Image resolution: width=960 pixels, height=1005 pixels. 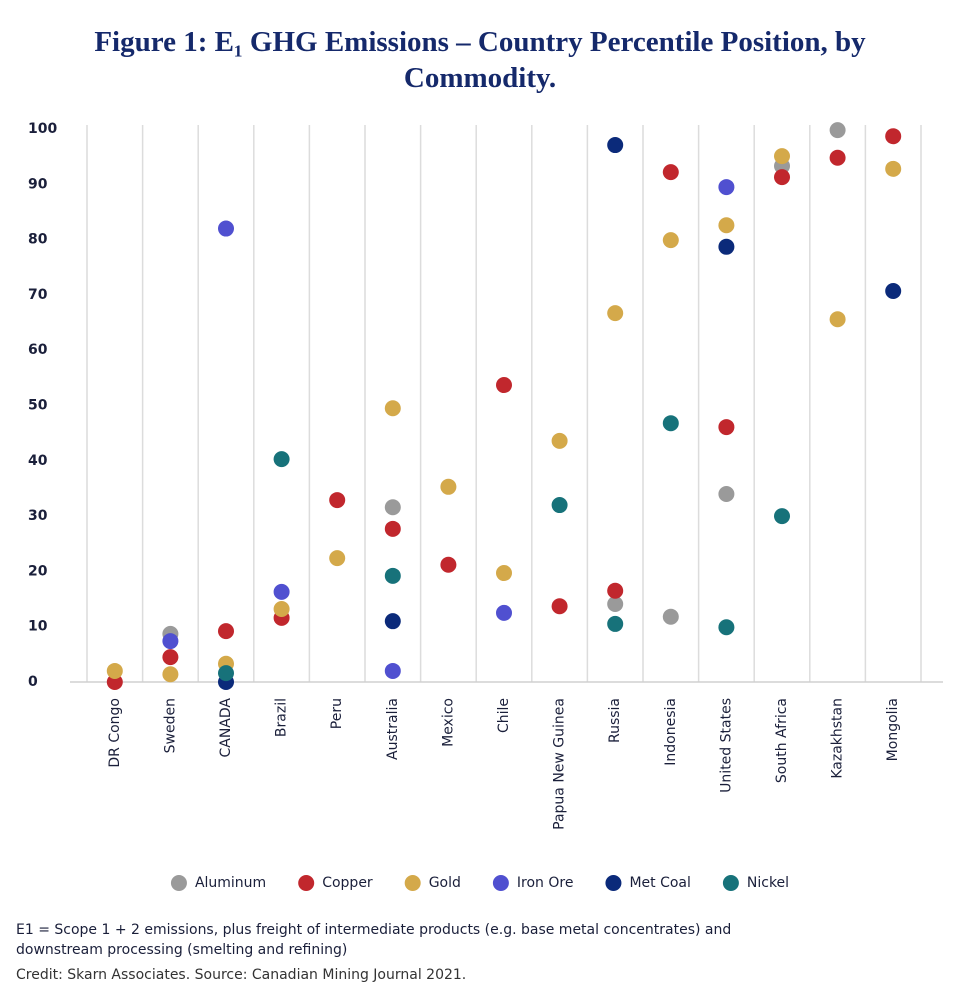 What do you see at coordinates (226, 728) in the screenshot?
I see `x-tick-label: CANADA` at bounding box center [226, 728].